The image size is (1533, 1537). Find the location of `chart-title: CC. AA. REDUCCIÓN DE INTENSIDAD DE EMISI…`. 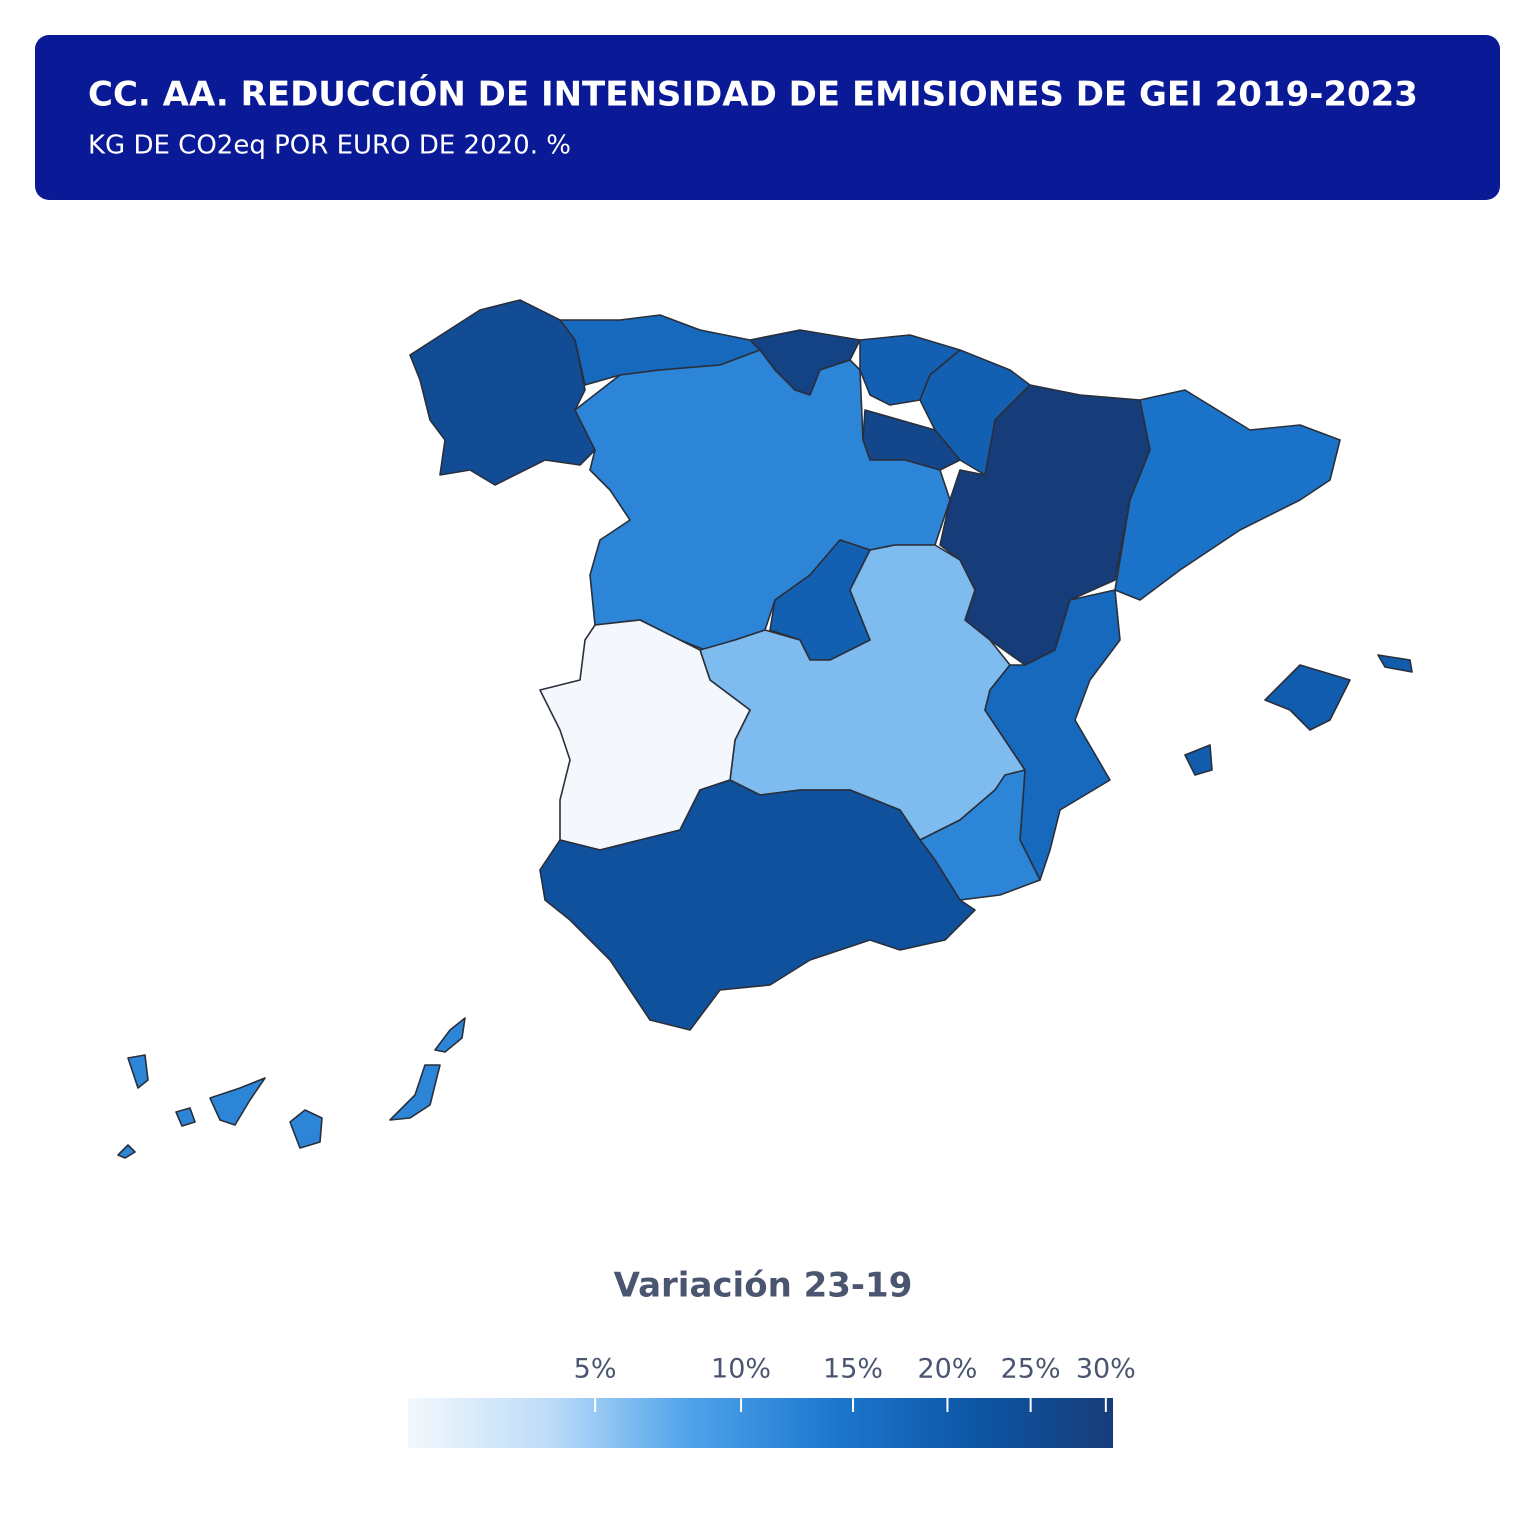

chart-title: CC. AA. REDUCCIÓN DE INTENSIDAD DE EMISI… is located at coordinates (753, 94).